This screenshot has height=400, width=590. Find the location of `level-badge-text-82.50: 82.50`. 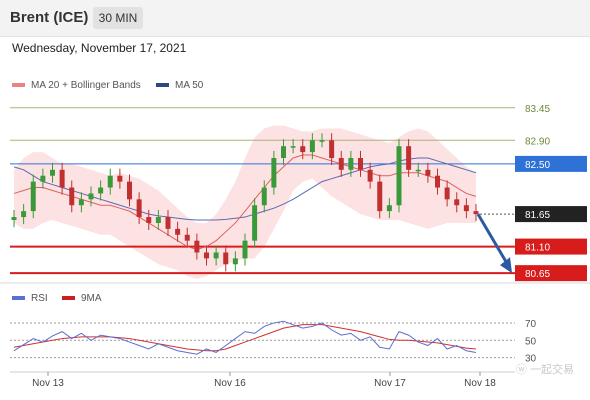

level-badge-text-82.50: 82.50 is located at coordinates (537, 165).